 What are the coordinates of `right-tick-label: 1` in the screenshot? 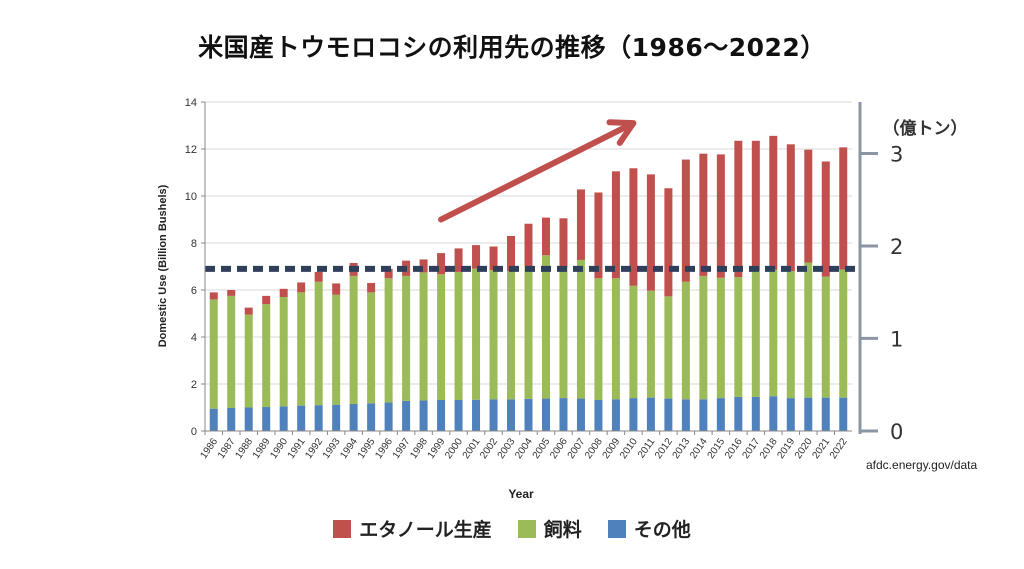 It's located at (896, 339).